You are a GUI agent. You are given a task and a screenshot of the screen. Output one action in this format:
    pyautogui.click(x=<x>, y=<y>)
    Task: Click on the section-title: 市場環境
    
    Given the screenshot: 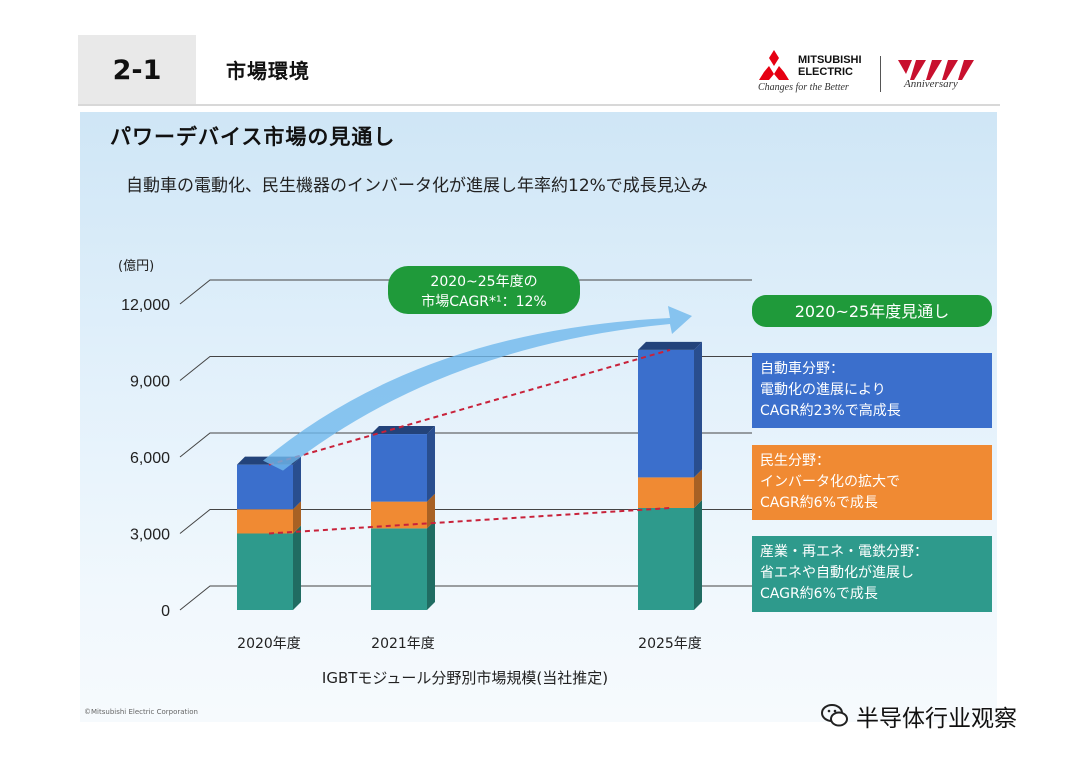 What is the action you would take?
    pyautogui.click(x=268, y=71)
    